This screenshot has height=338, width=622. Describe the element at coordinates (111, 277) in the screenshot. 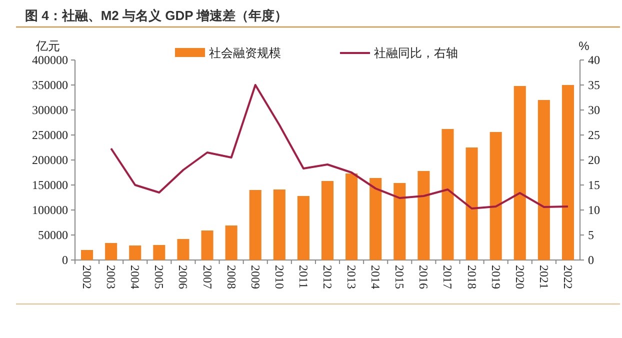

I see `x-tick-label: 2003` at that location.